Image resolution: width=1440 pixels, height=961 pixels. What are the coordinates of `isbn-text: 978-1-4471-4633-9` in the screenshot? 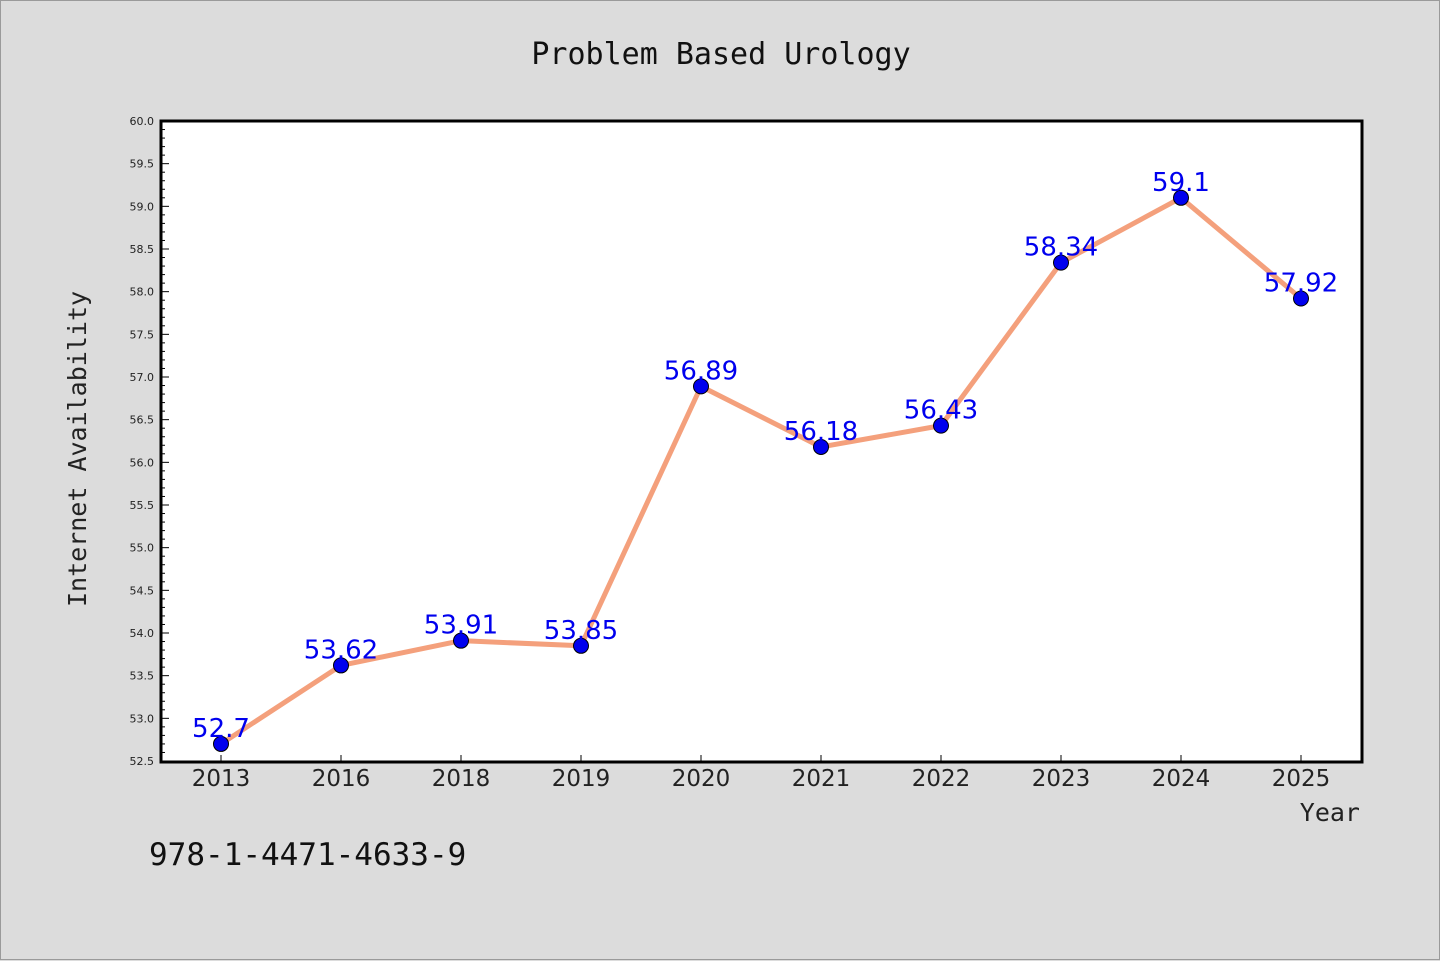 It's located at (307, 855).